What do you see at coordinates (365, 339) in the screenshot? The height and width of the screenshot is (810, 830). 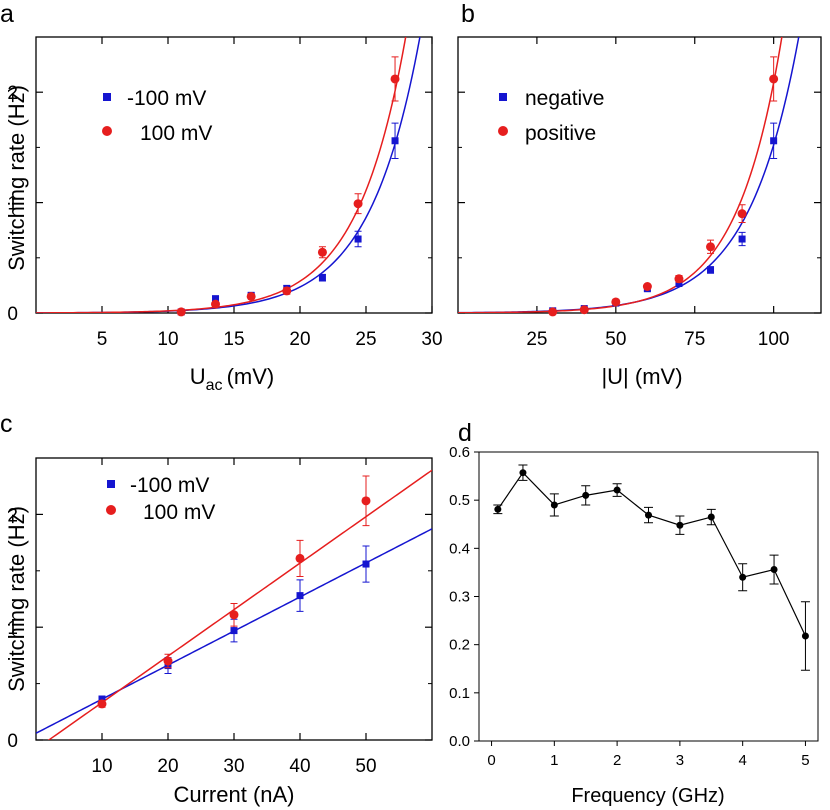 I see `x-tick-label-a-4: 25` at bounding box center [365, 339].